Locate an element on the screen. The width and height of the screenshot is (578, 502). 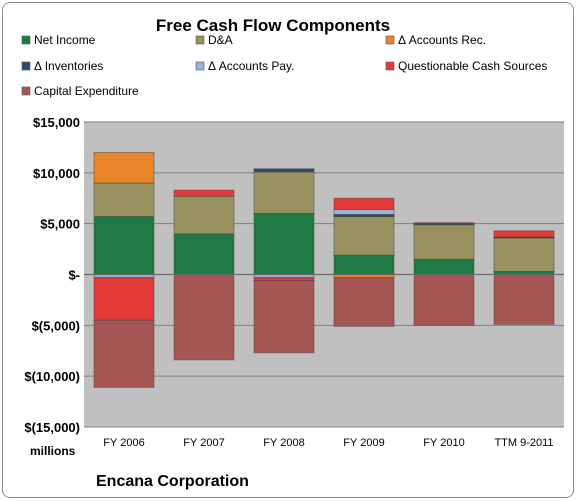
y-tick-label: $15,000 is located at coordinates (56, 122).